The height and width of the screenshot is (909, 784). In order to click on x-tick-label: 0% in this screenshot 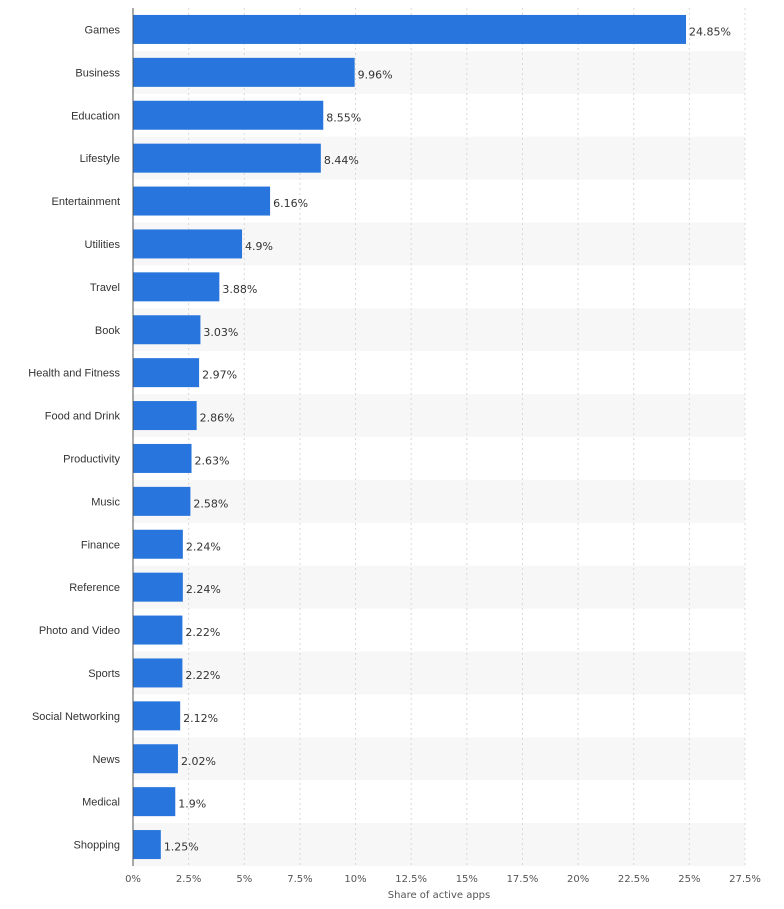, I will do `click(133, 879)`.